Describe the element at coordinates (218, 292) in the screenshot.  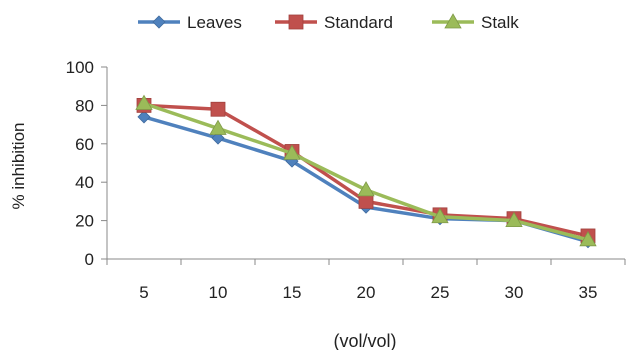
I see `x-tick-label: 10` at that location.